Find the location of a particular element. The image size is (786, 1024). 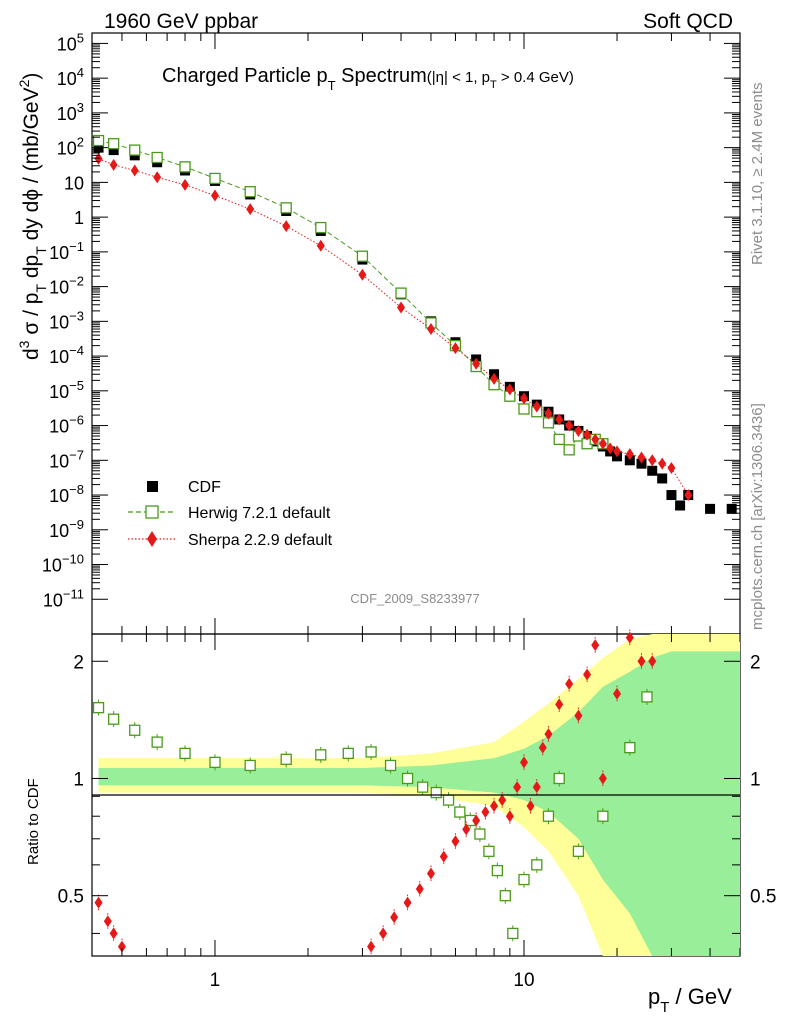

legend-label-cdf: CDF is located at coordinates (204, 487).